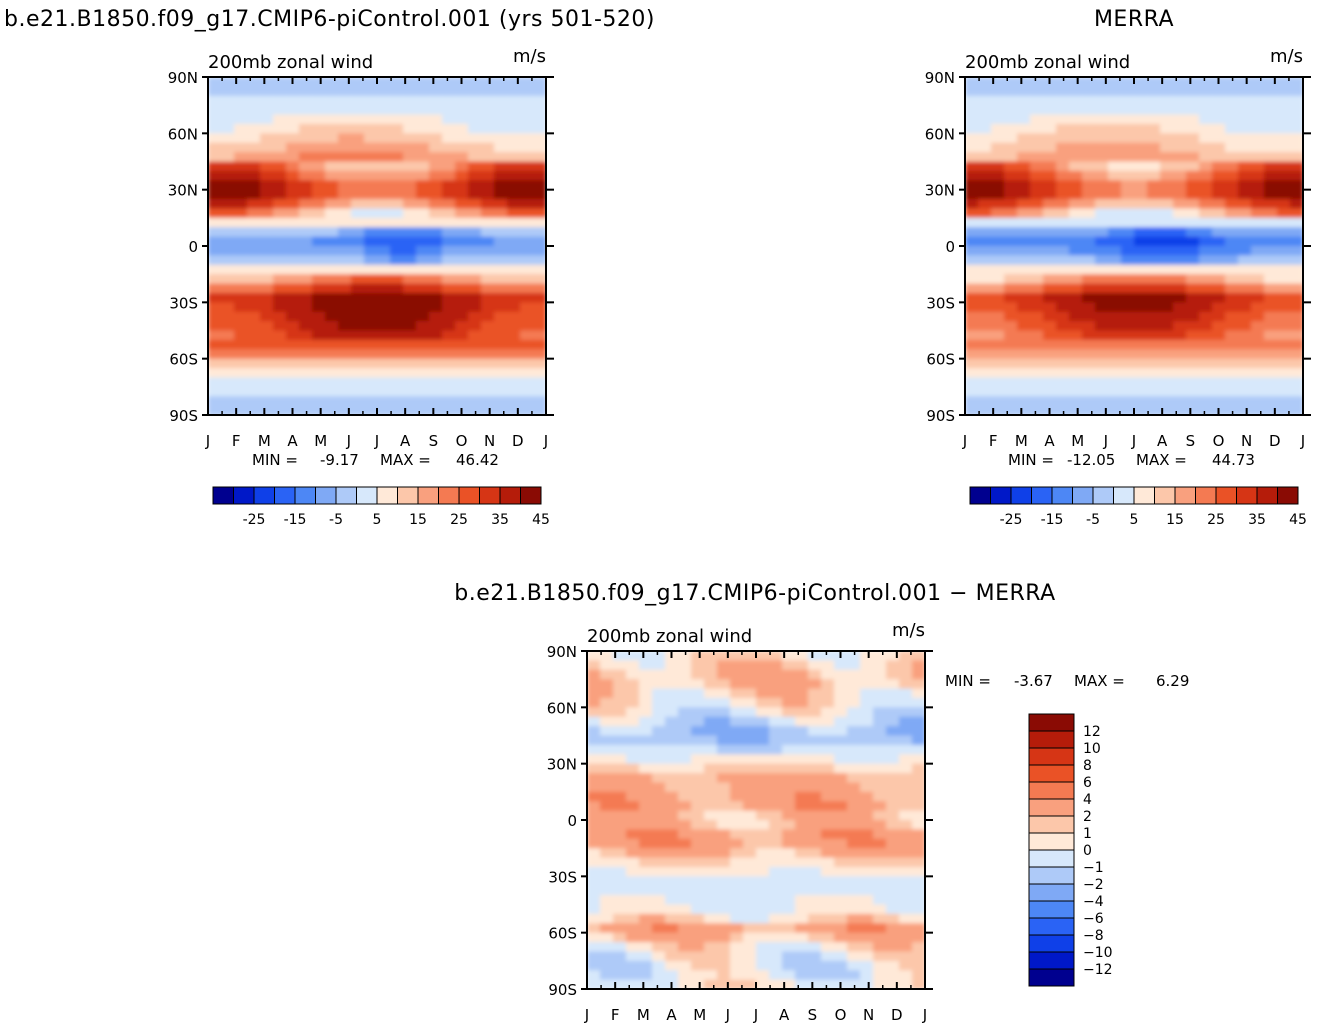  Describe the element at coordinates (1047, 62) in the screenshot. I see `chart-subtitle: 200mb zonal wind` at that location.